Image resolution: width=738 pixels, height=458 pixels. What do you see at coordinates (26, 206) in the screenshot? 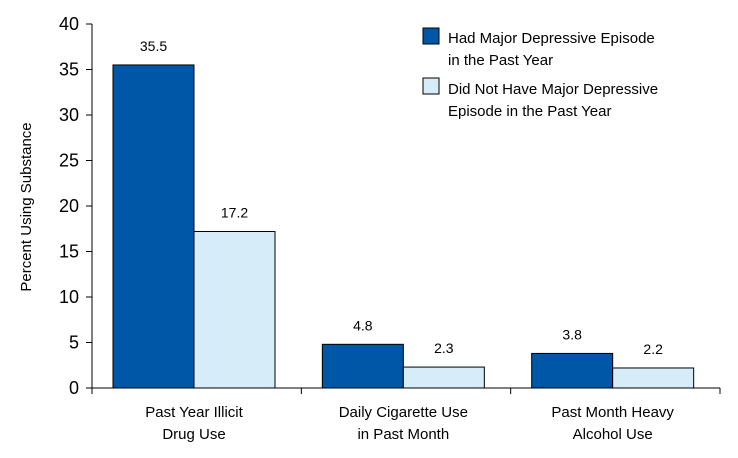
I see `y-axis-title: Percent Using Substance` at bounding box center [26, 206].